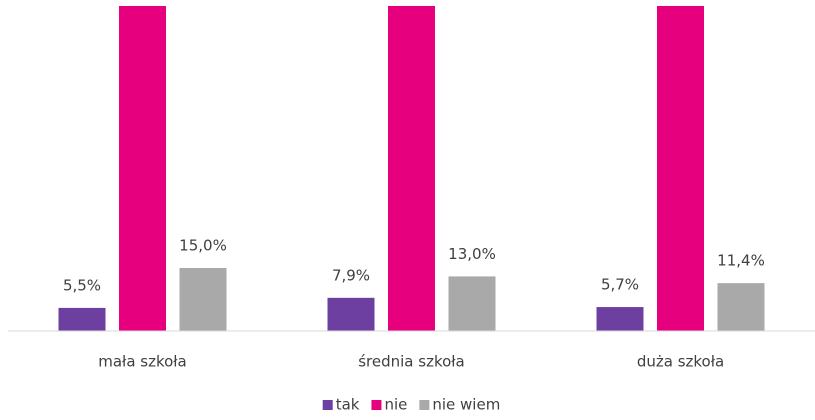  I want to click on legend-label: nie wiem, so click(466, 405).